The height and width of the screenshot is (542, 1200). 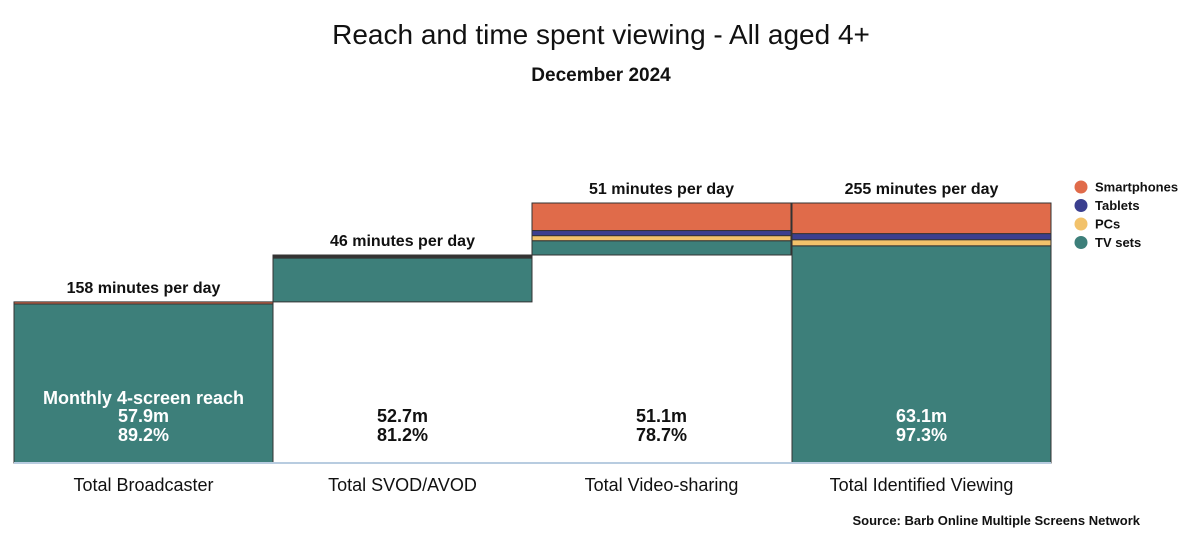 I want to click on category-label-3: Total Video-sharing, so click(x=662, y=485).